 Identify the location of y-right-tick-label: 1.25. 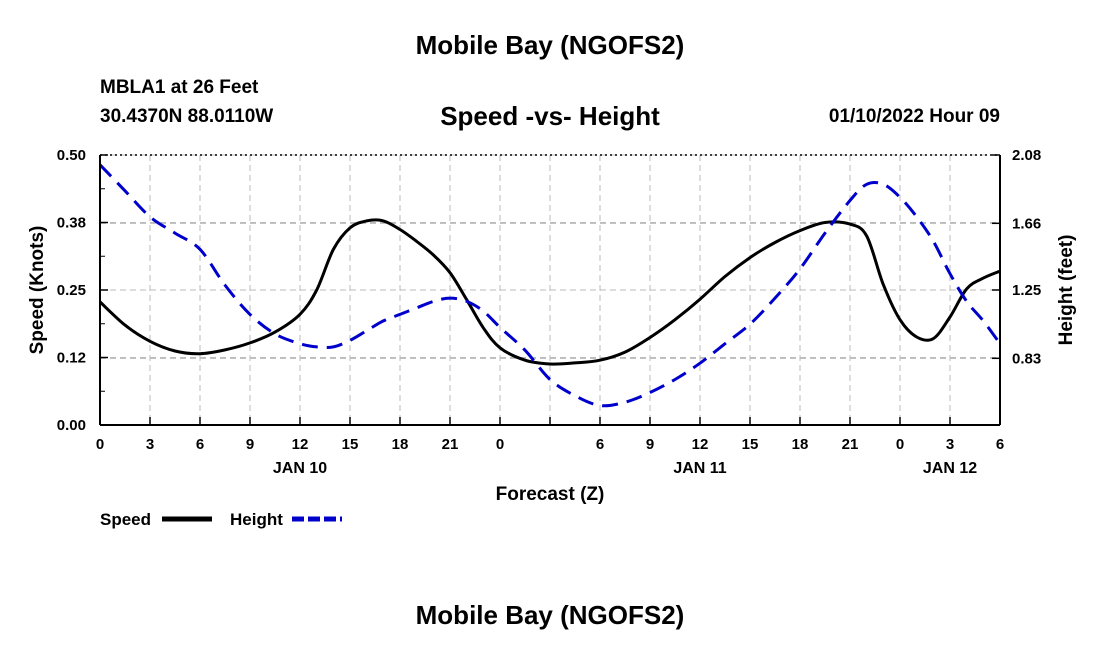
(1026, 290).